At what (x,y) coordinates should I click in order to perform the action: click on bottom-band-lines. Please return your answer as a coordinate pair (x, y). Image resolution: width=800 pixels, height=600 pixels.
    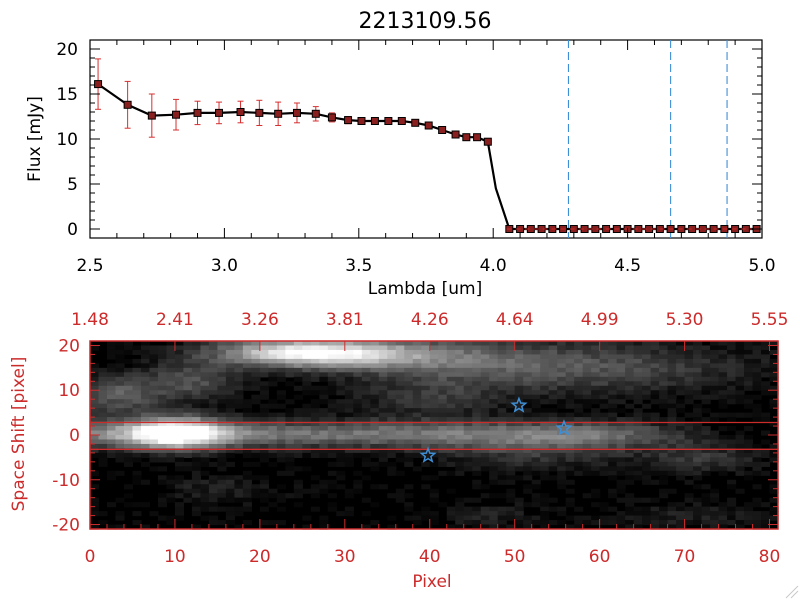
    Looking at the image, I should click on (434, 435).